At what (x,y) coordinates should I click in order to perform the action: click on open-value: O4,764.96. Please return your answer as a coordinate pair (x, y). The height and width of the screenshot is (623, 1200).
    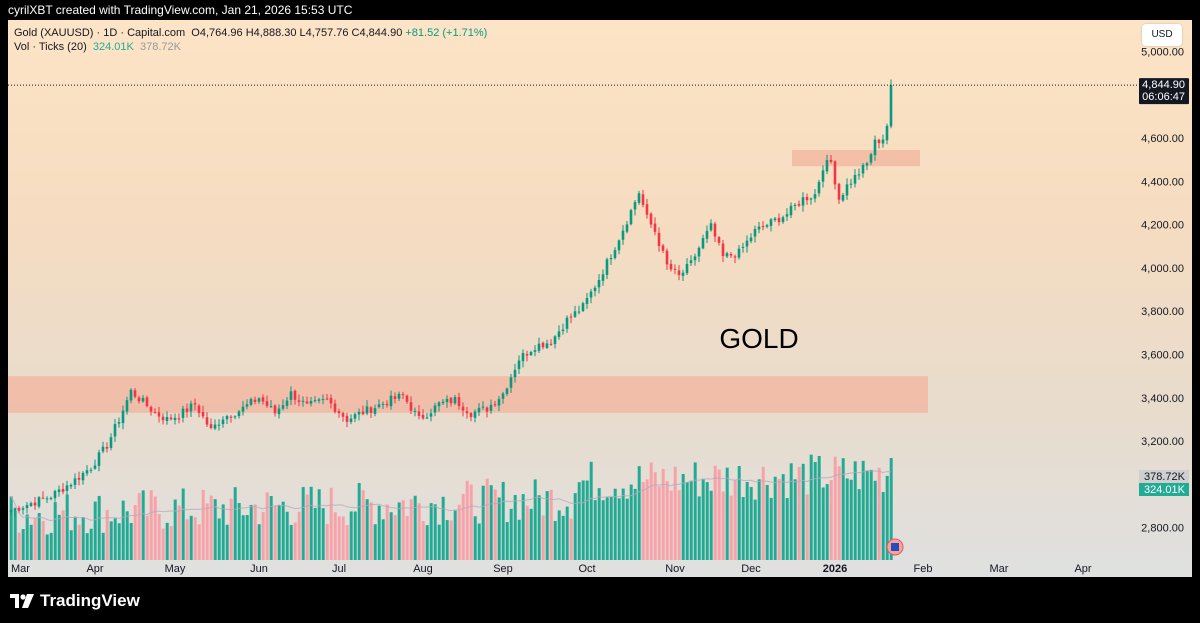
    Looking at the image, I should click on (217, 33).